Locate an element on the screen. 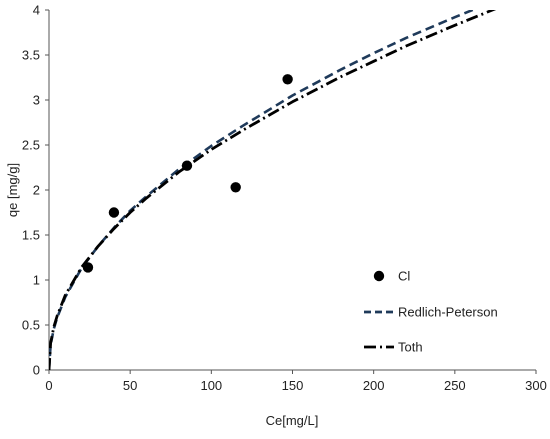 The image size is (550, 439). x-tick-label: 0 is located at coordinates (48, 385).